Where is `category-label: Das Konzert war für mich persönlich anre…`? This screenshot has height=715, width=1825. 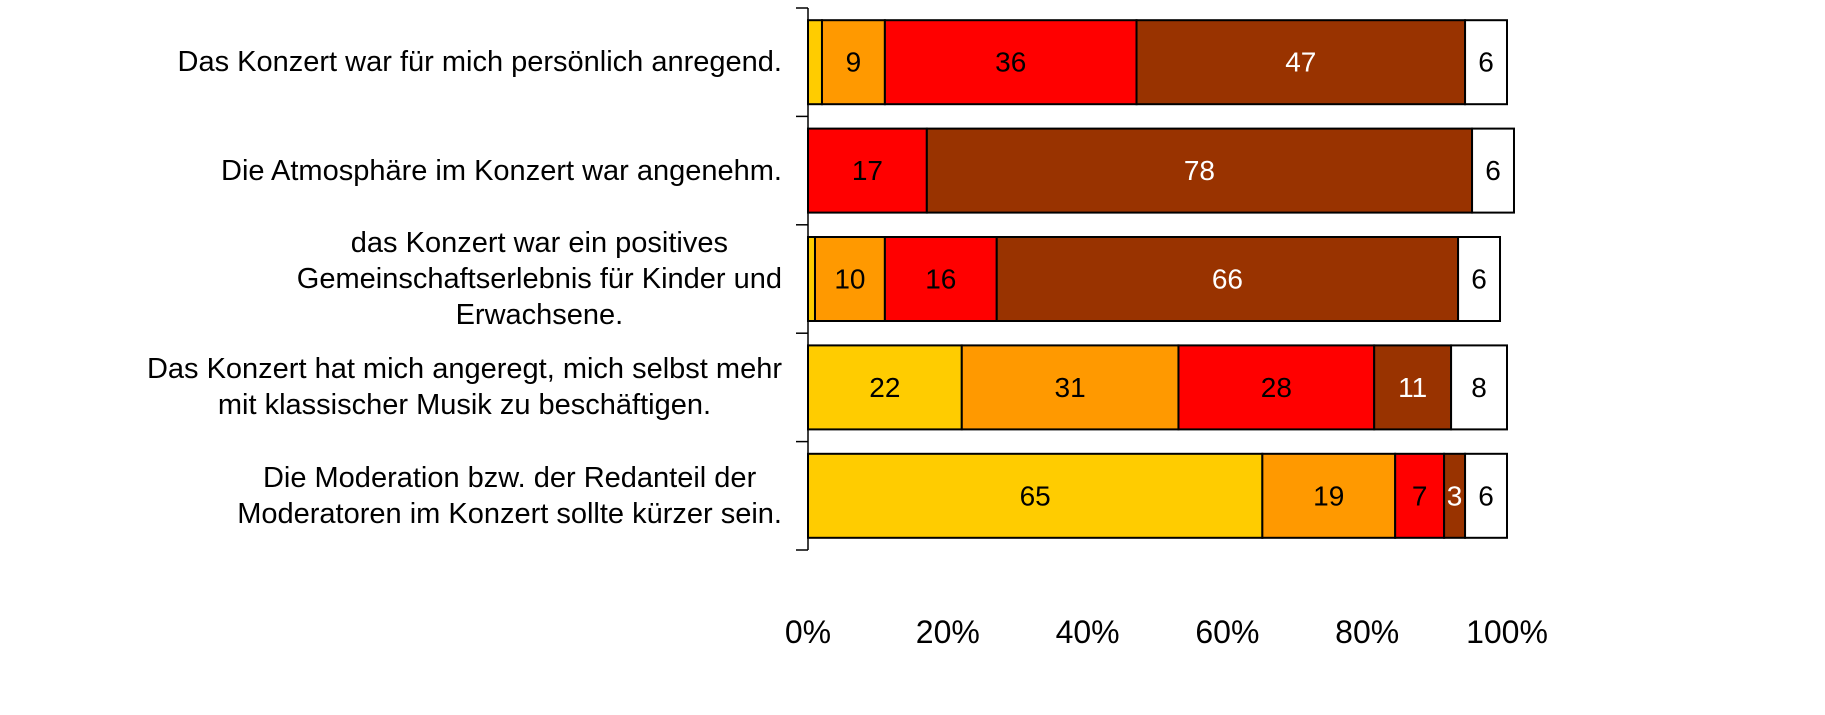 category-label: Das Konzert war für mich persönlich anre… is located at coordinates (479, 62).